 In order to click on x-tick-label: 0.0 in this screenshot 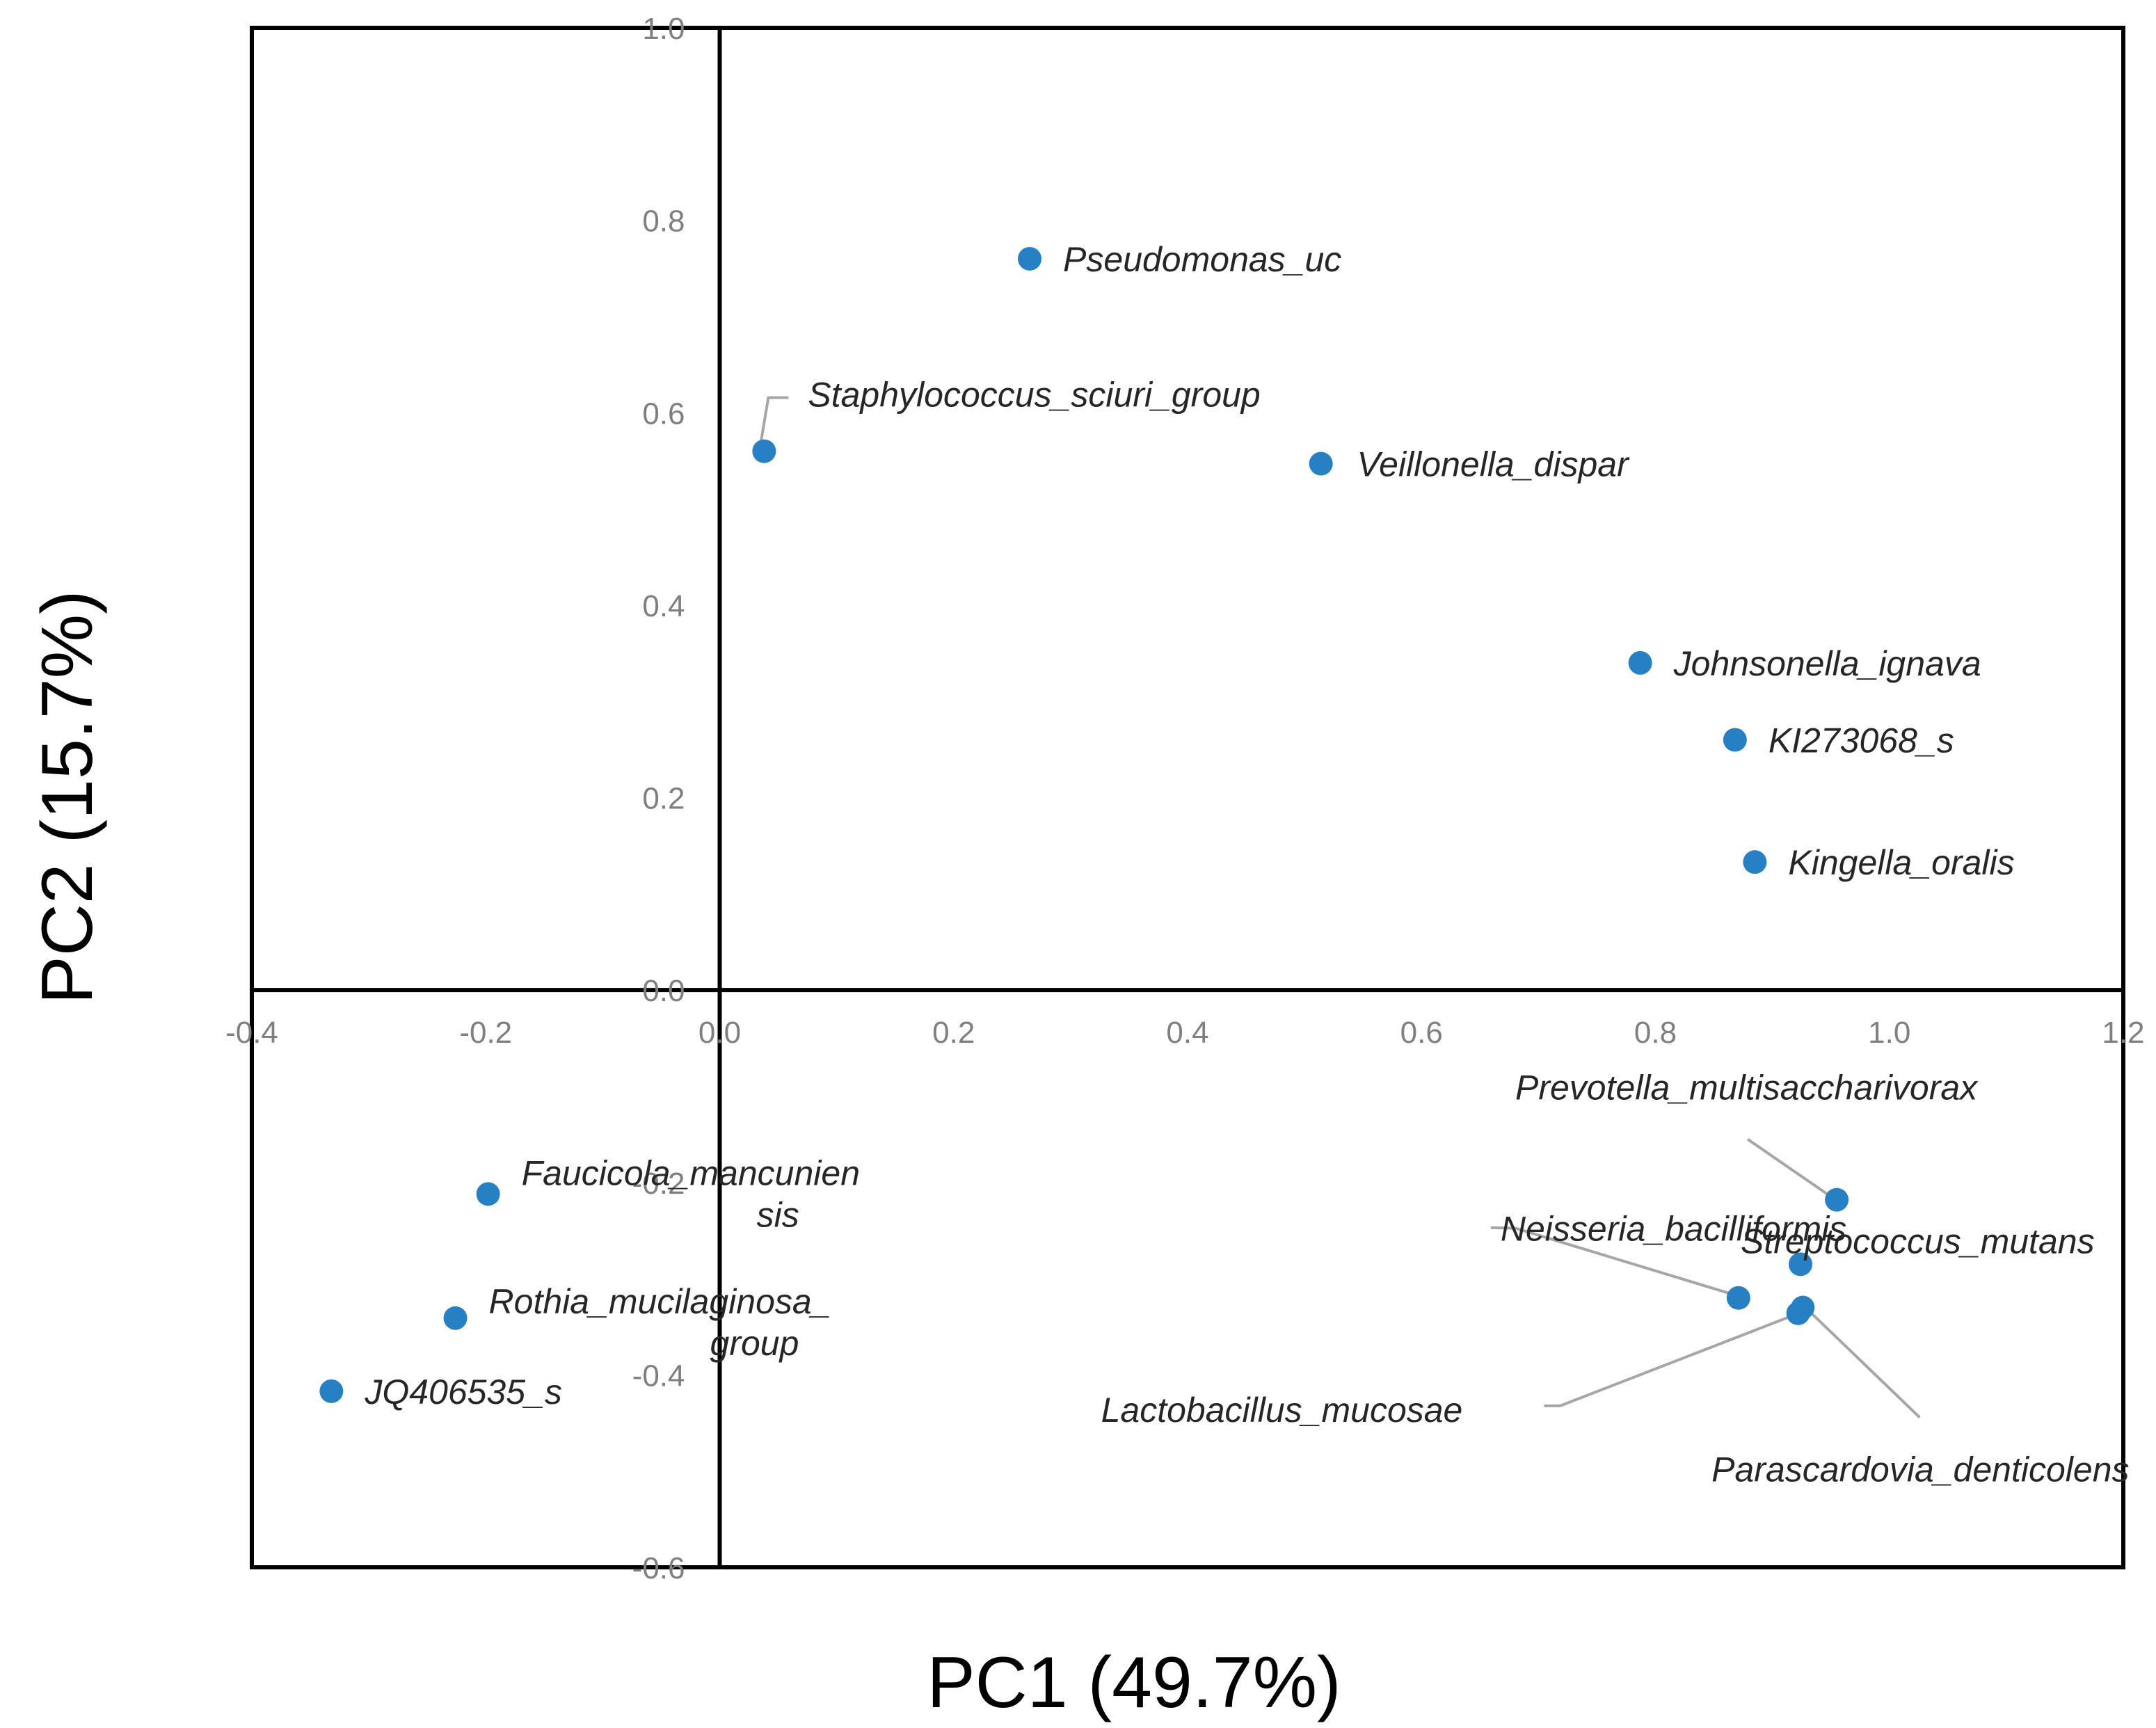, I will do `click(720, 1033)`.